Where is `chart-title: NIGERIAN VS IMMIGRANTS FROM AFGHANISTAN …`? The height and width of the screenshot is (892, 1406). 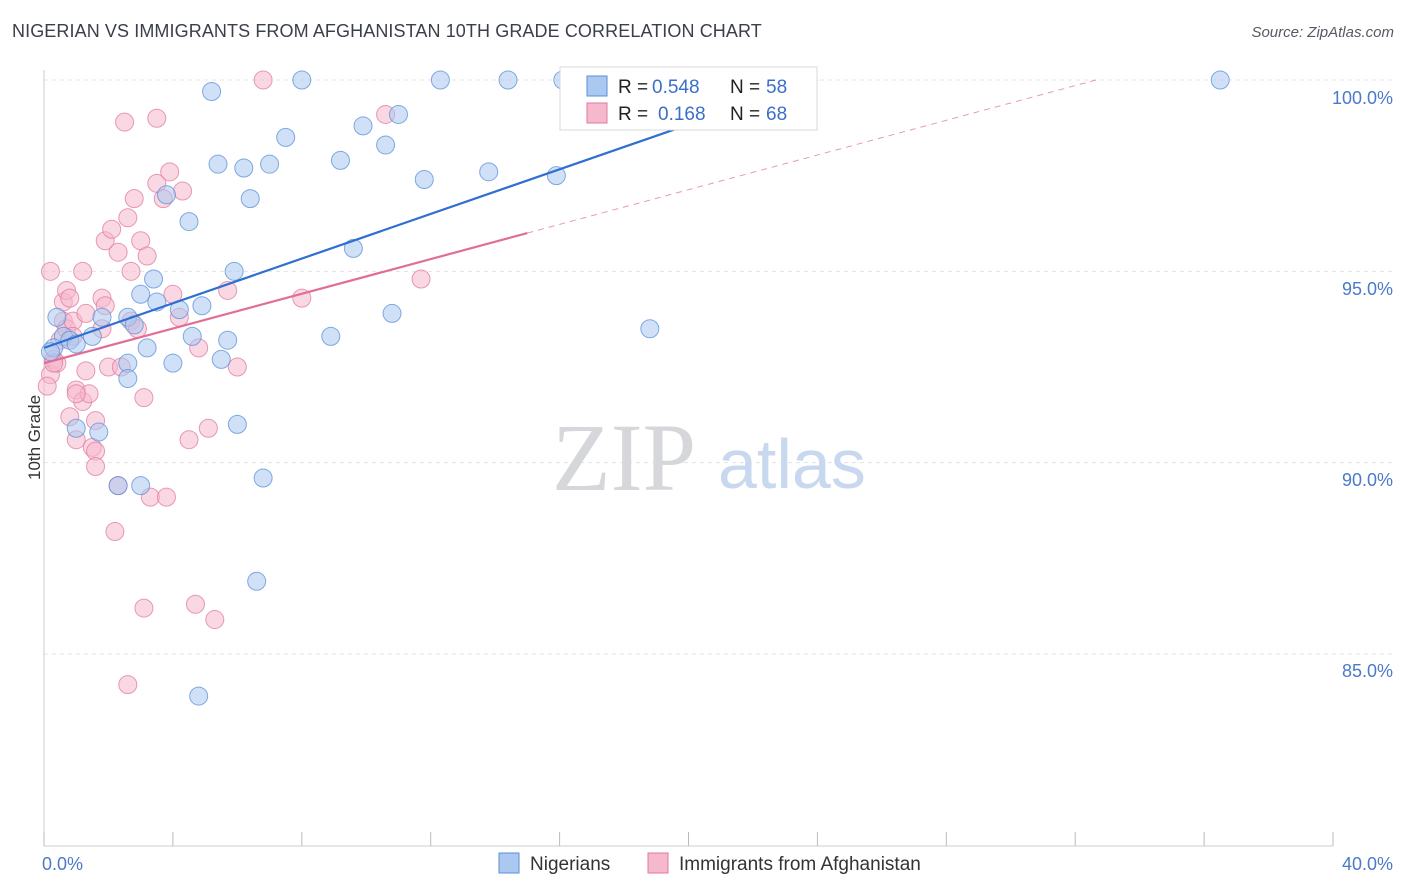 chart-title: NIGERIAN VS IMMIGRANTS FROM AFGHANISTAN … is located at coordinates (387, 31).